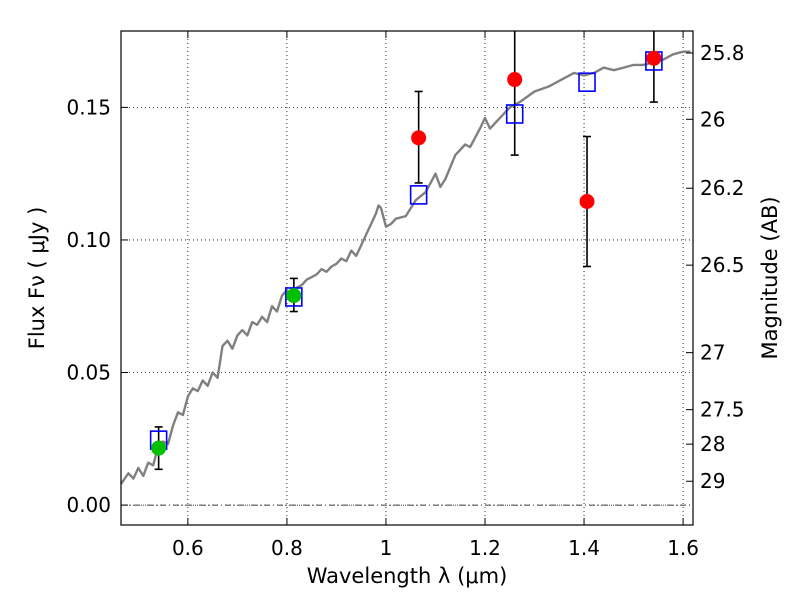 Image resolution: width=800 pixels, height=600 pixels. I want to click on y-tick-label: 0.15, so click(88, 107).